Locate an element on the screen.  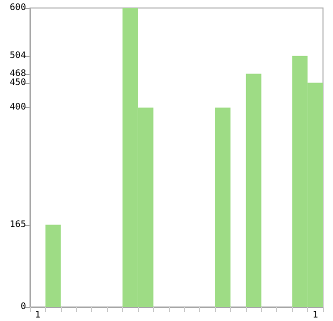
y-tick-label: 450 is located at coordinates (18, 83).